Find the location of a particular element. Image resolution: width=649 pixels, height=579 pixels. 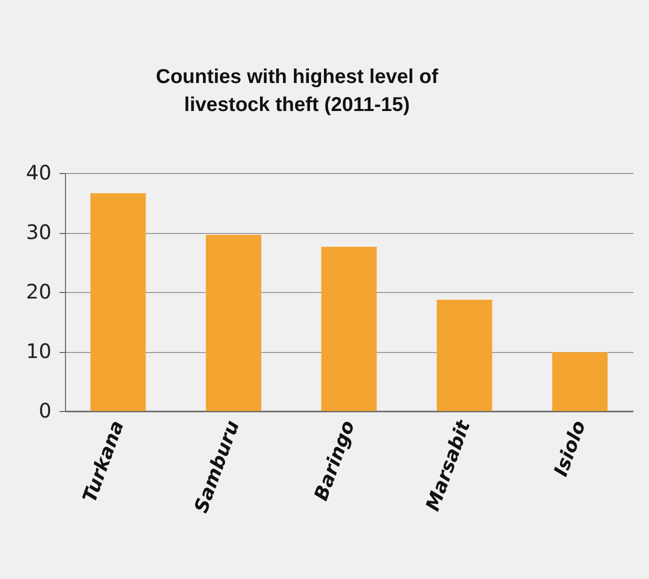

x-tick-label: Isiolo is located at coordinates (570, 449).